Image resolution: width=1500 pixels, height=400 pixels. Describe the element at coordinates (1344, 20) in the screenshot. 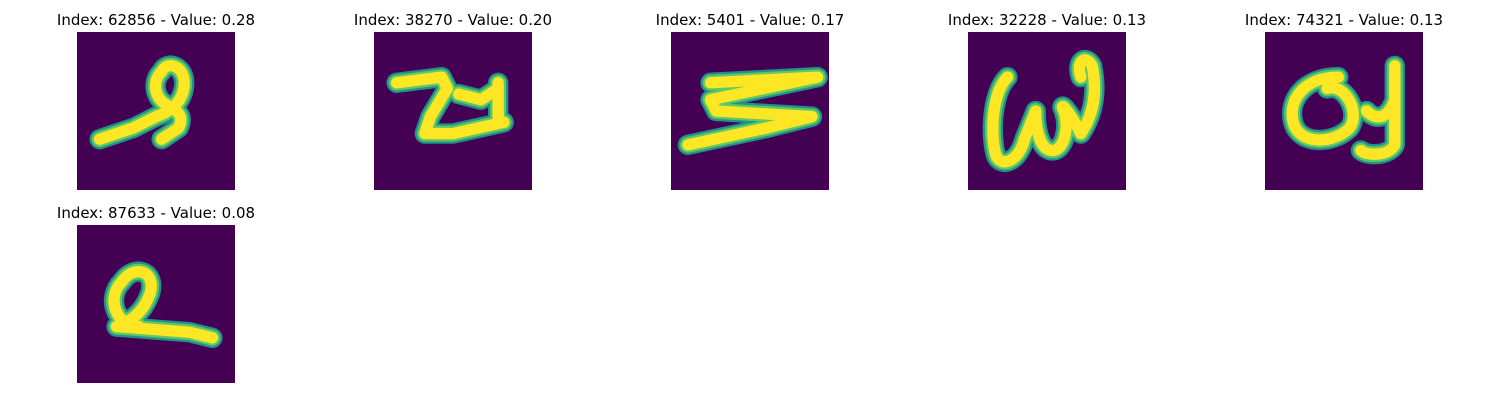

I see `panel-title: Index: 74321 - Value: 0.13` at that location.